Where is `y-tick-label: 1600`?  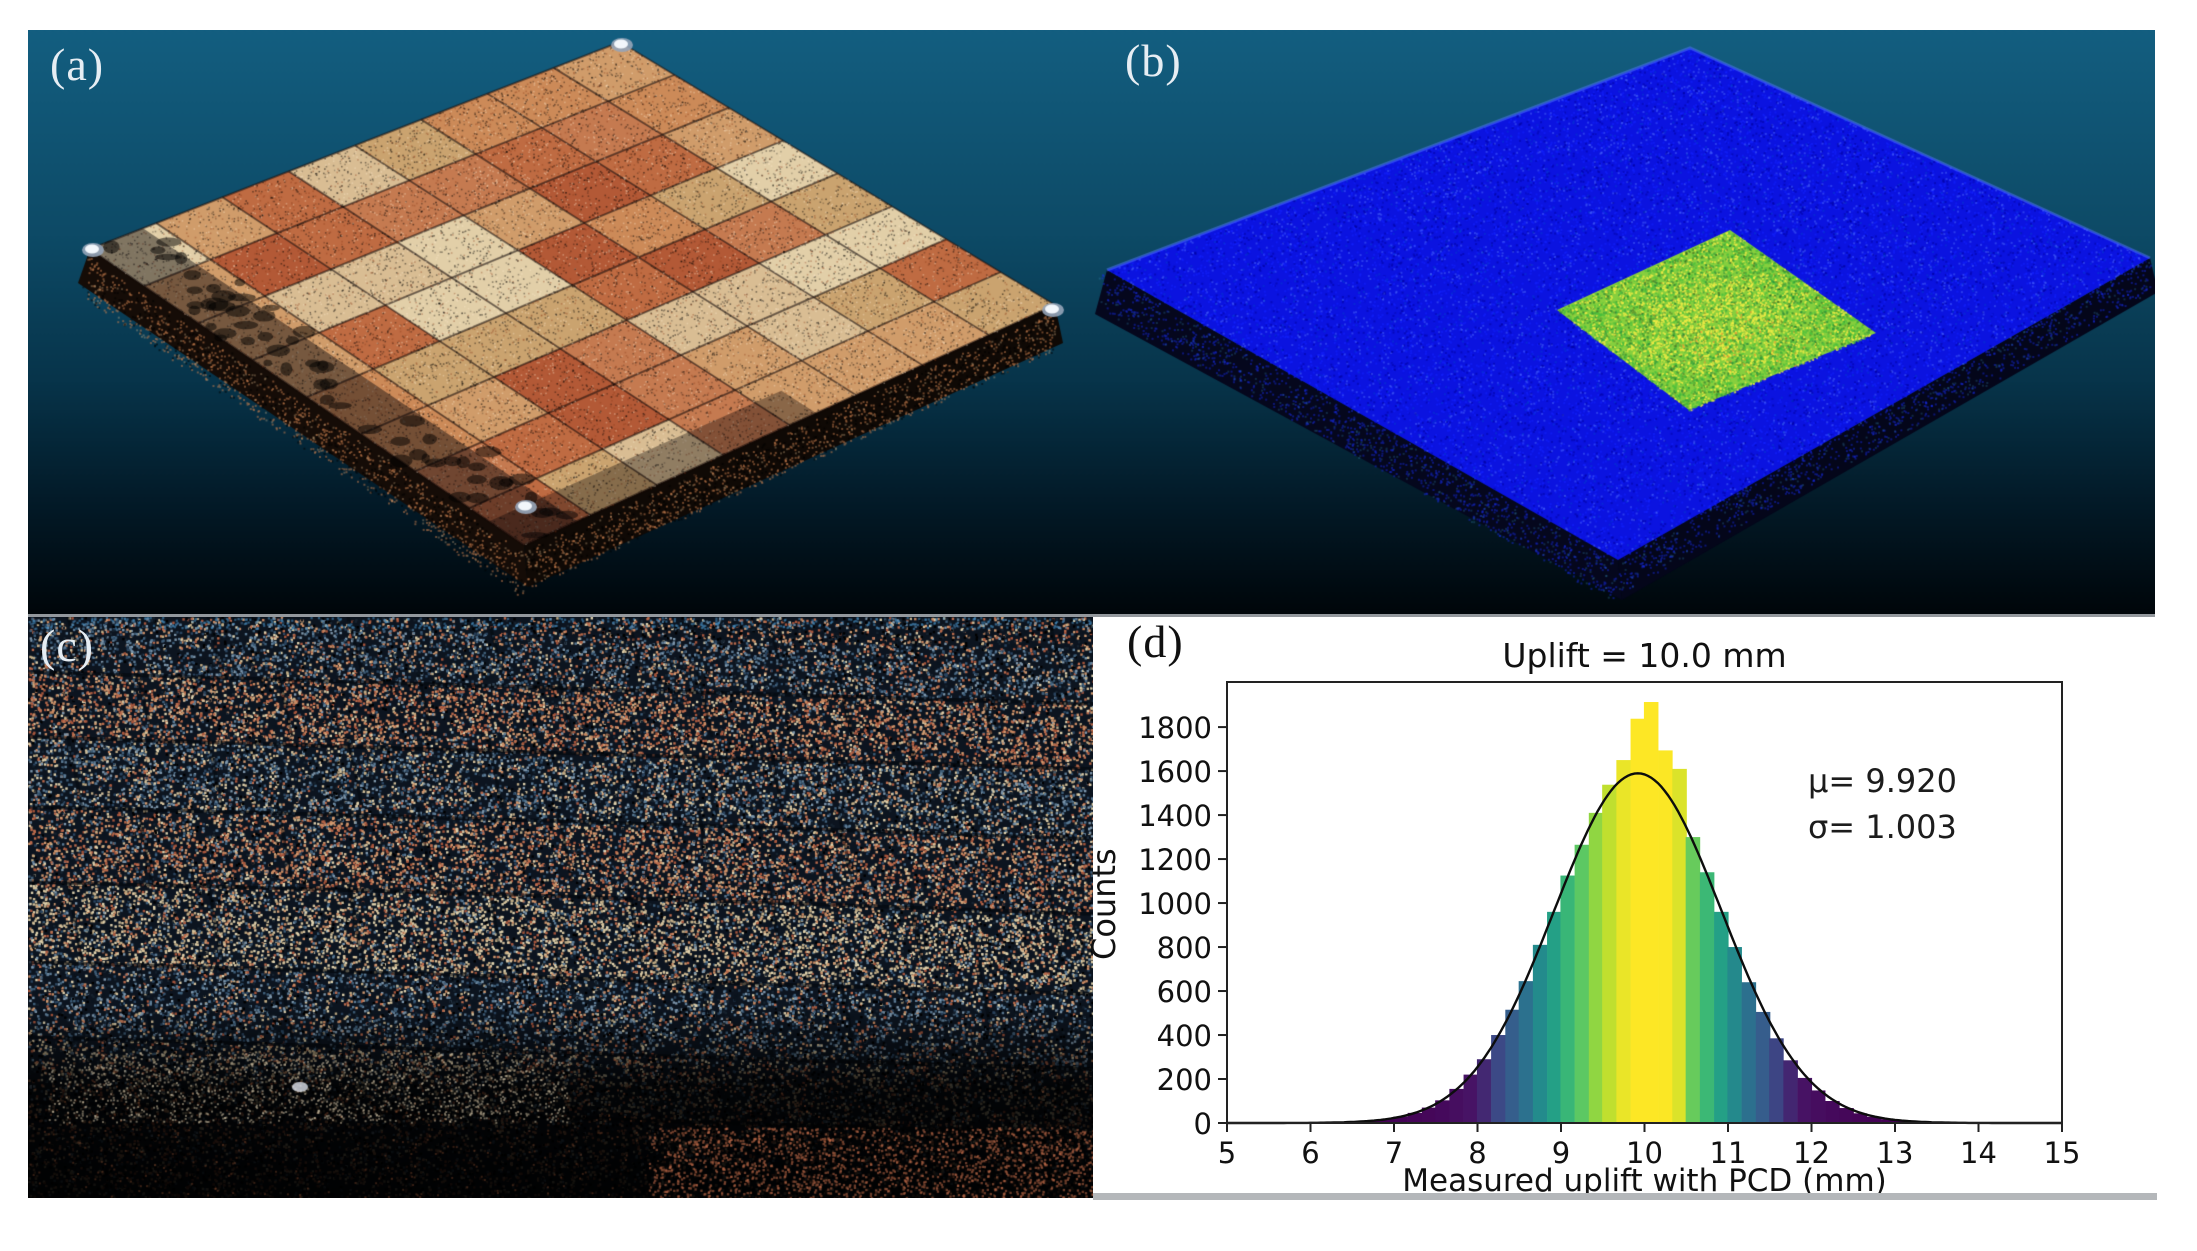 y-tick-label: 1600 is located at coordinates (1175, 772).